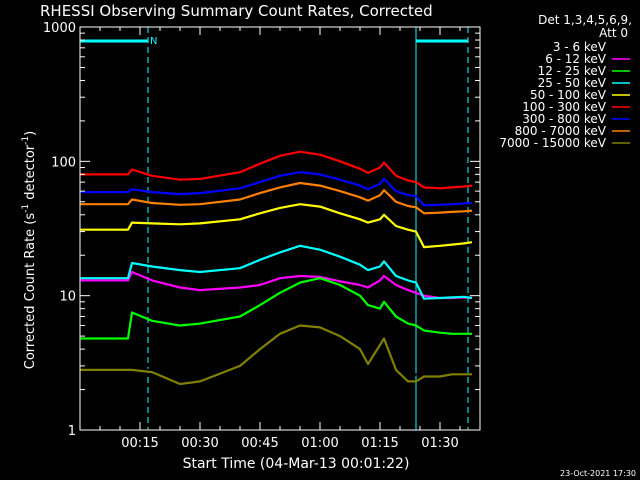 Image resolution: width=640 pixels, height=480 pixels. What do you see at coordinates (63, 162) in the screenshot?
I see `y-tick-label: 100` at bounding box center [63, 162].